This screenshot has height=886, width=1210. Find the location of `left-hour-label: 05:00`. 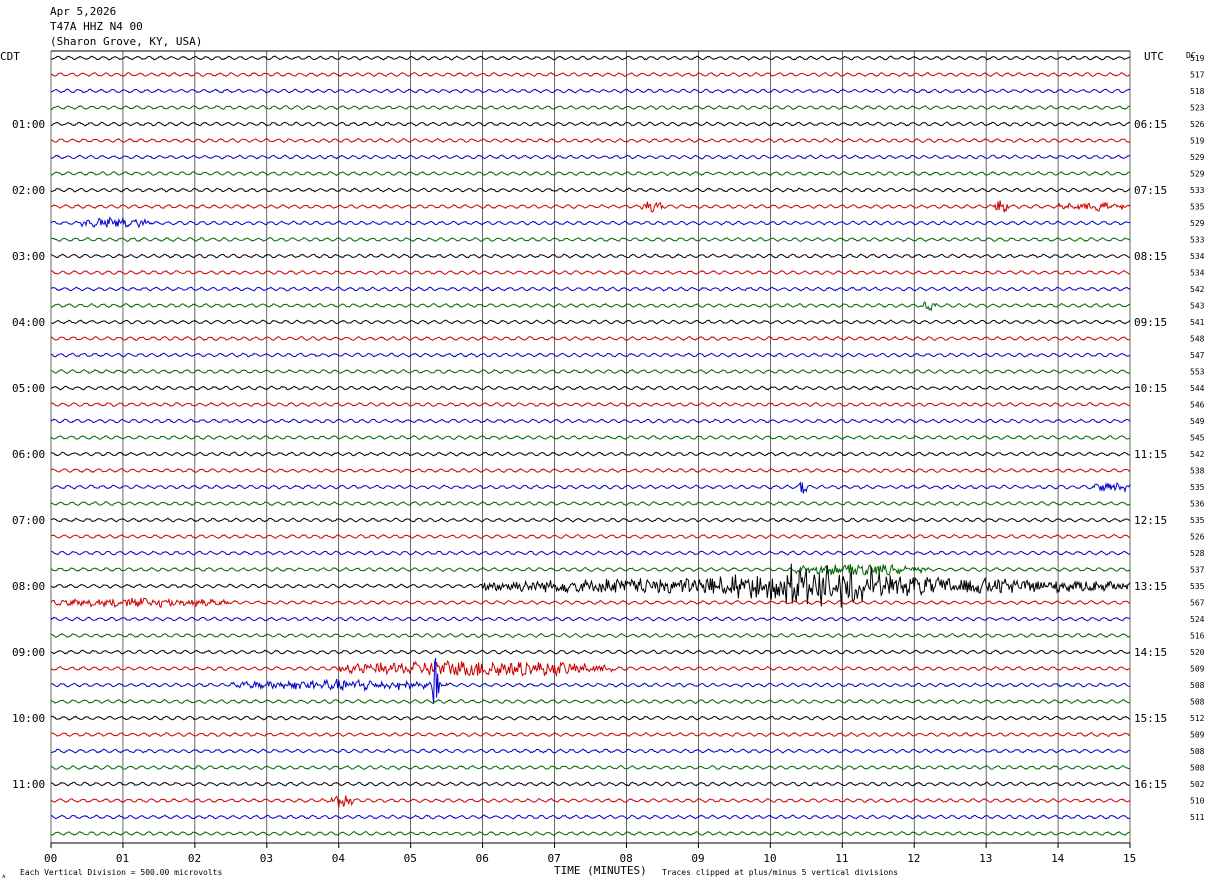

left-hour-label: 05:00 is located at coordinates (28, 388).